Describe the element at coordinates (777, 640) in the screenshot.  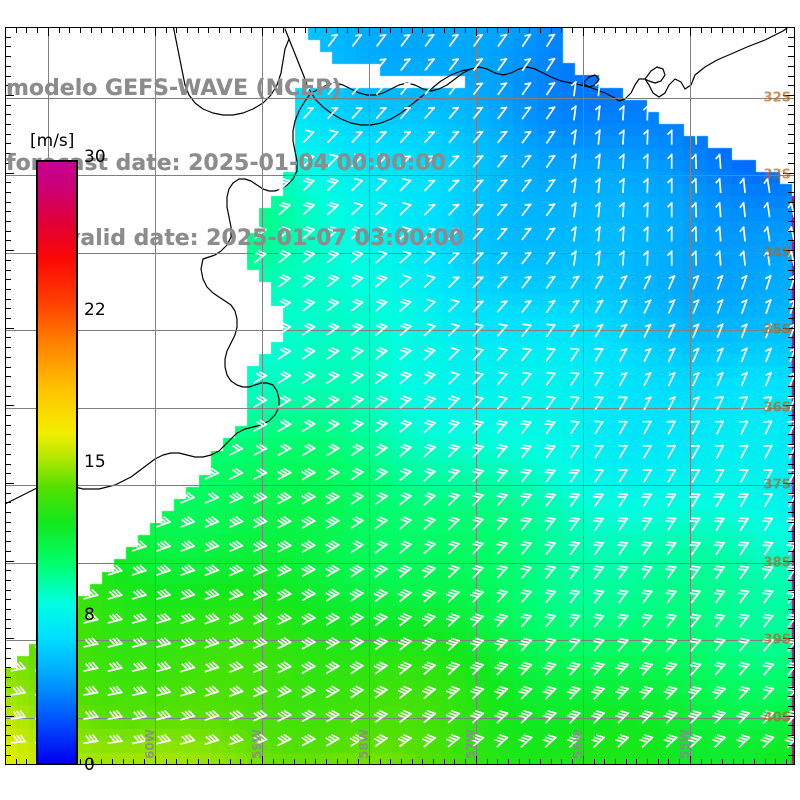
I see `latitude-label: 39S` at that location.